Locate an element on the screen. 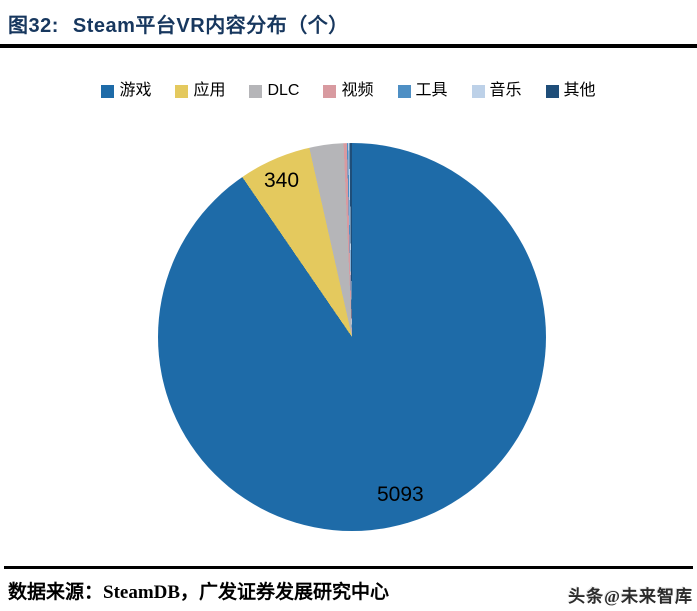 This screenshot has width=697, height=611. title-divider-line is located at coordinates (348, 46).